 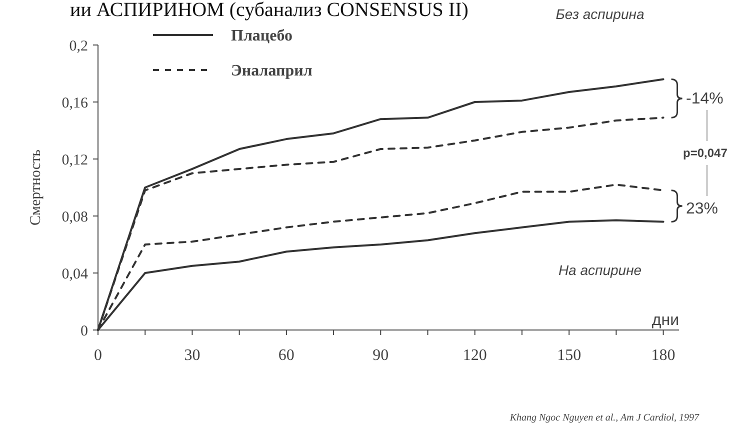 What do you see at coordinates (84, 331) in the screenshot?
I see `y-tick-label: 0` at bounding box center [84, 331].